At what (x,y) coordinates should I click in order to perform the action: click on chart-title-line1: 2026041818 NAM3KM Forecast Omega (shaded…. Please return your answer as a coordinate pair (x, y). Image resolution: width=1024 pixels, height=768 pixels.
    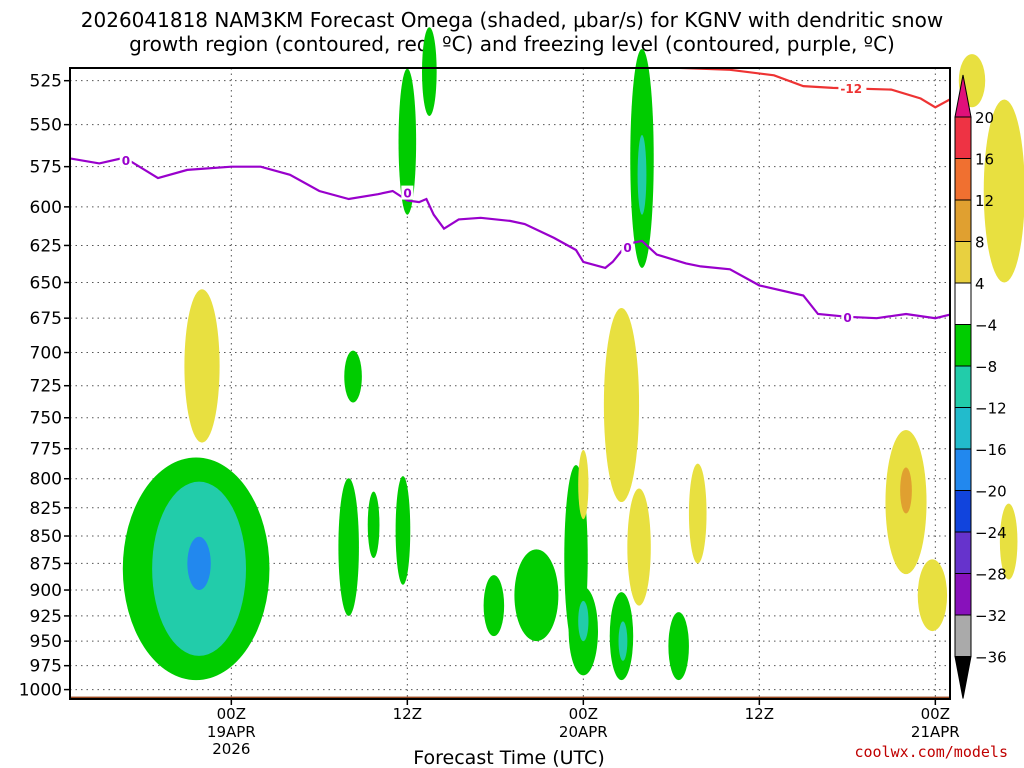
    Looking at the image, I should click on (512, 20).